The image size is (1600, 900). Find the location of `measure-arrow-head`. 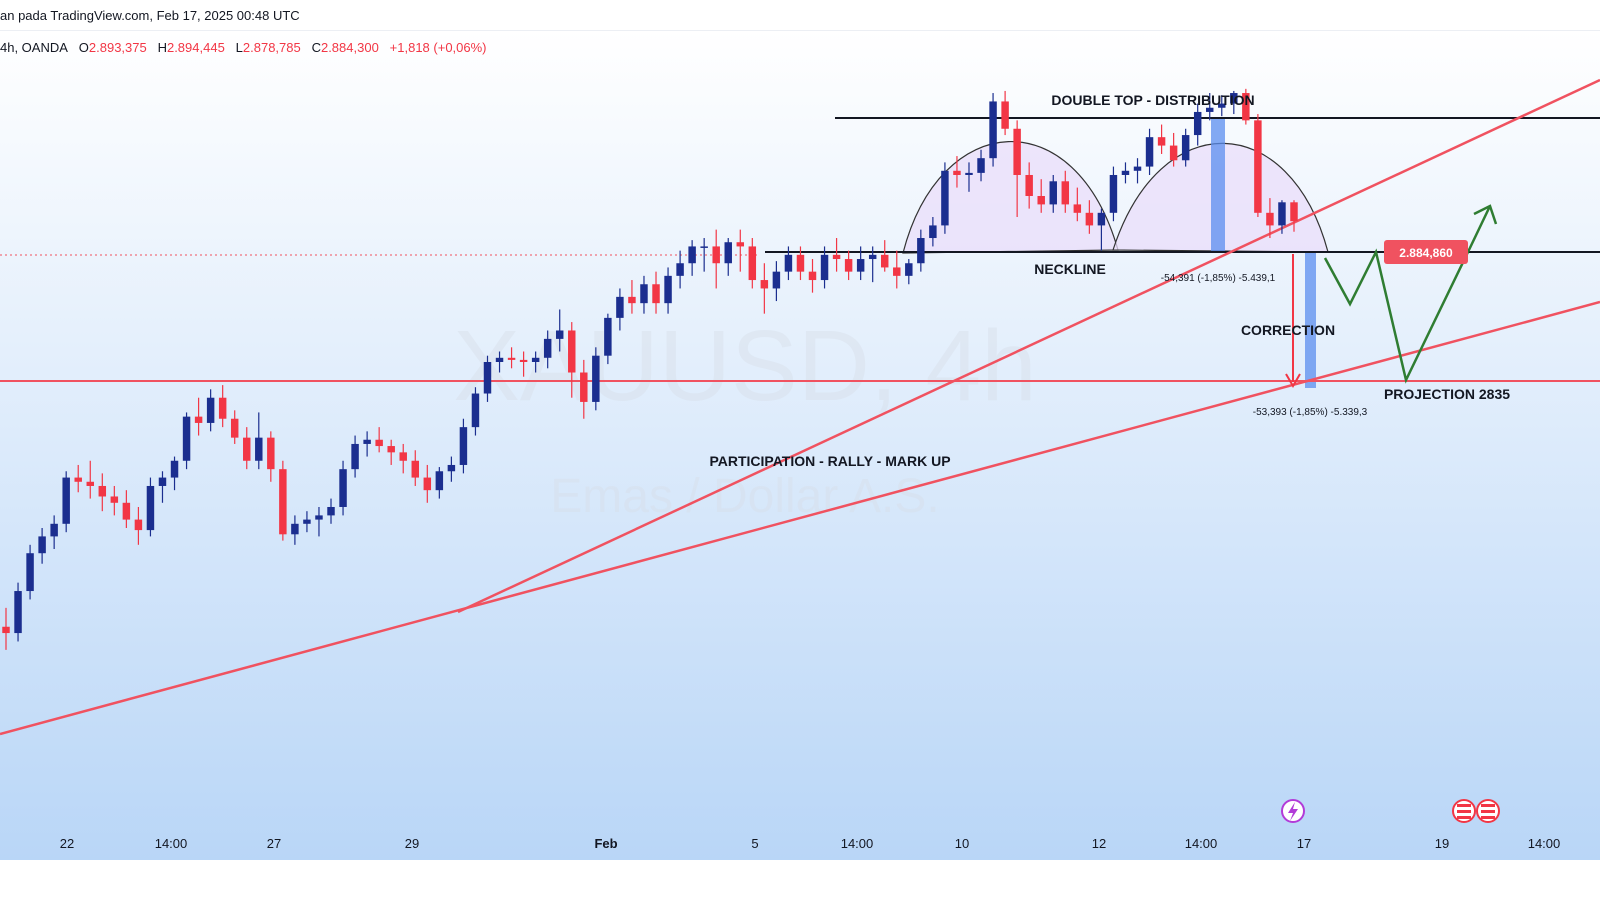

measure-arrow-head is located at coordinates (1293, 380).